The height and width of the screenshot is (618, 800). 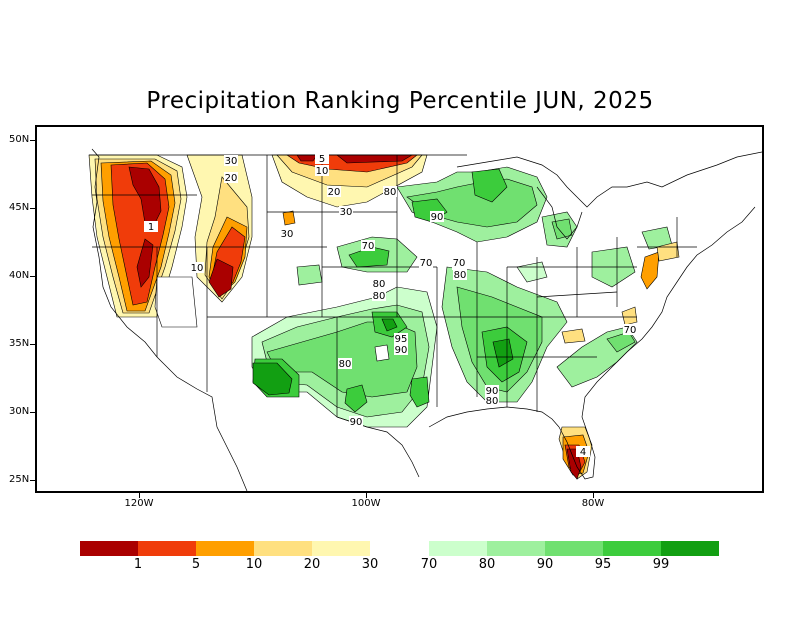 What do you see at coordinates (272, 379) in the screenshot?
I see `wet-region-southwest` at bounding box center [272, 379].